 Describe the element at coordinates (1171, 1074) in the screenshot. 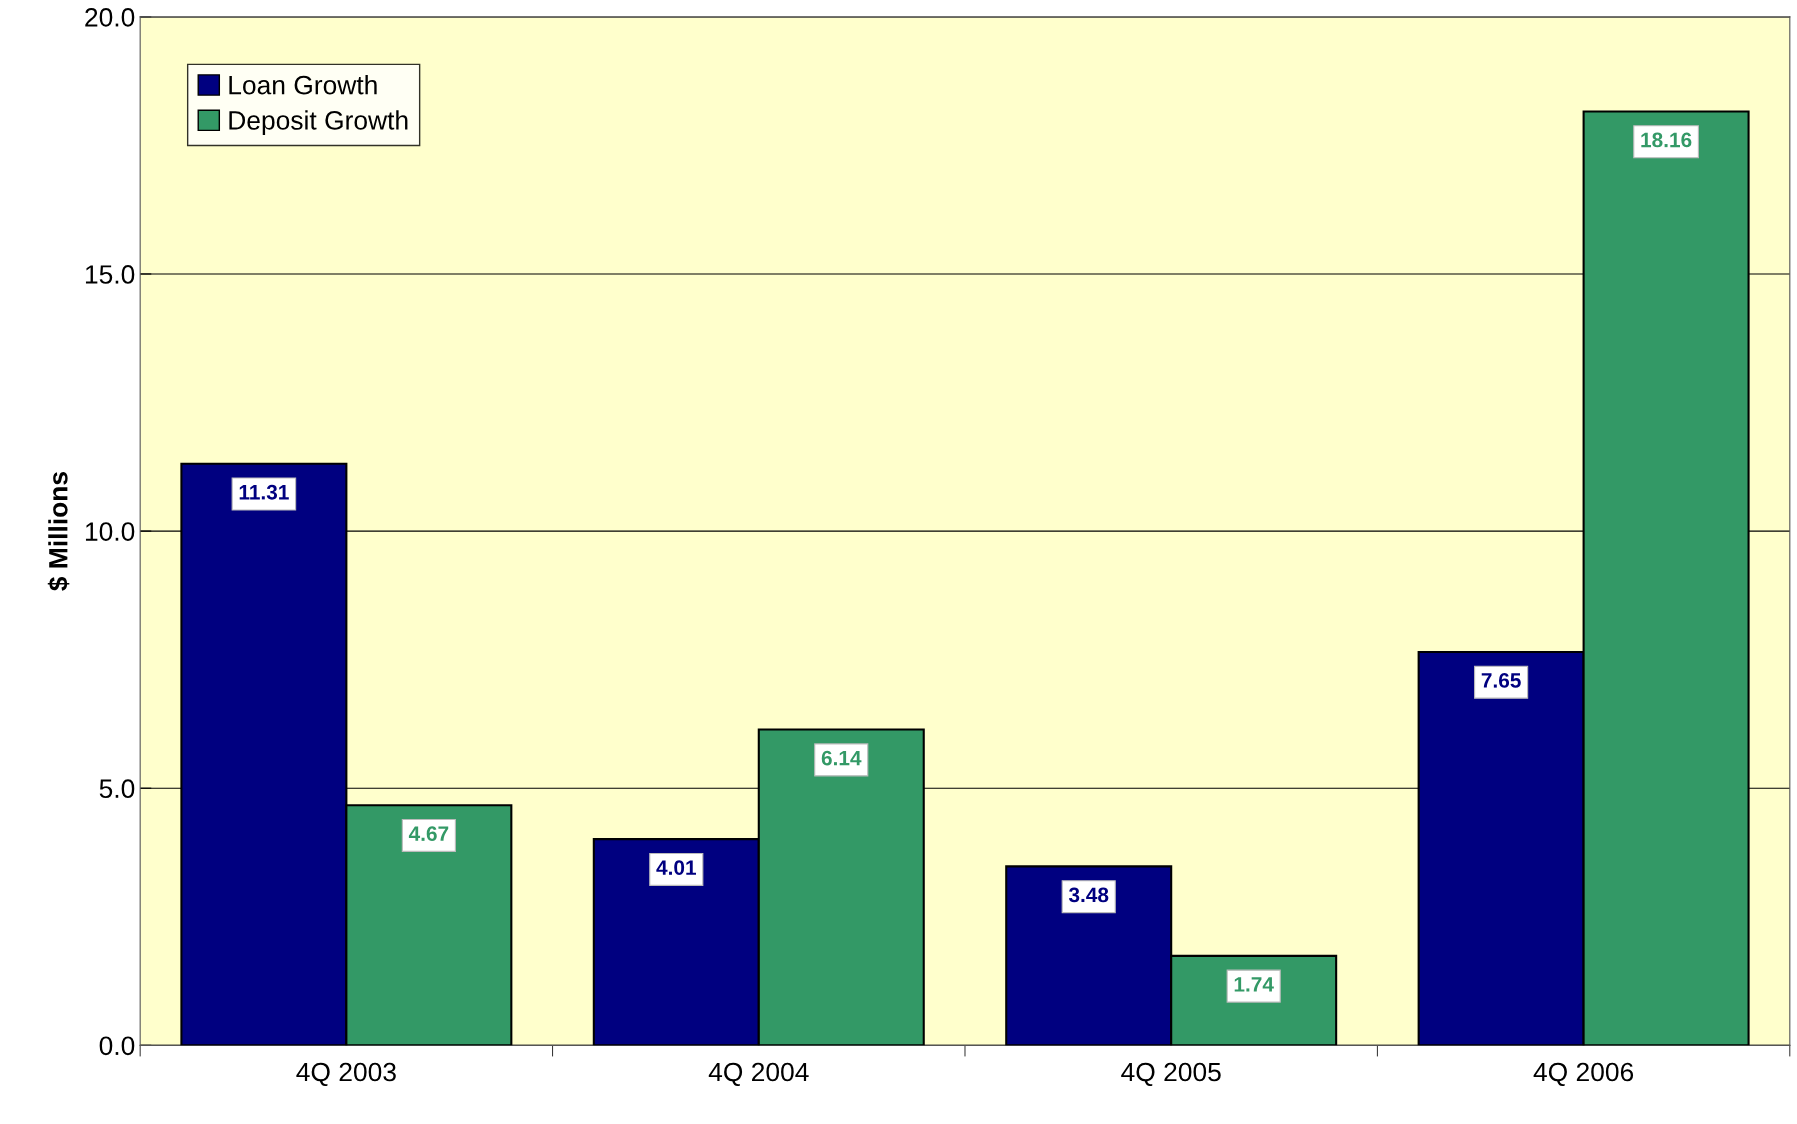

I see `x-tick-label: 4Q 2005` at that location.